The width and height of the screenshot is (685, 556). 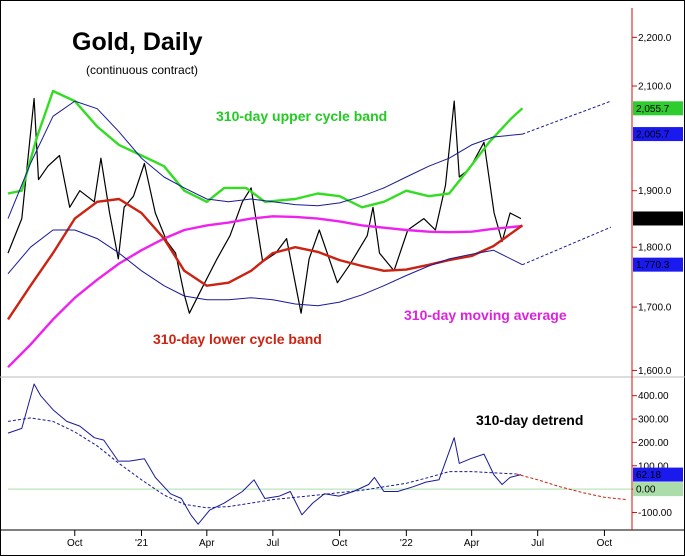 What do you see at coordinates (529, 420) in the screenshot?
I see `detrend-label: 310-day detrend` at bounding box center [529, 420].